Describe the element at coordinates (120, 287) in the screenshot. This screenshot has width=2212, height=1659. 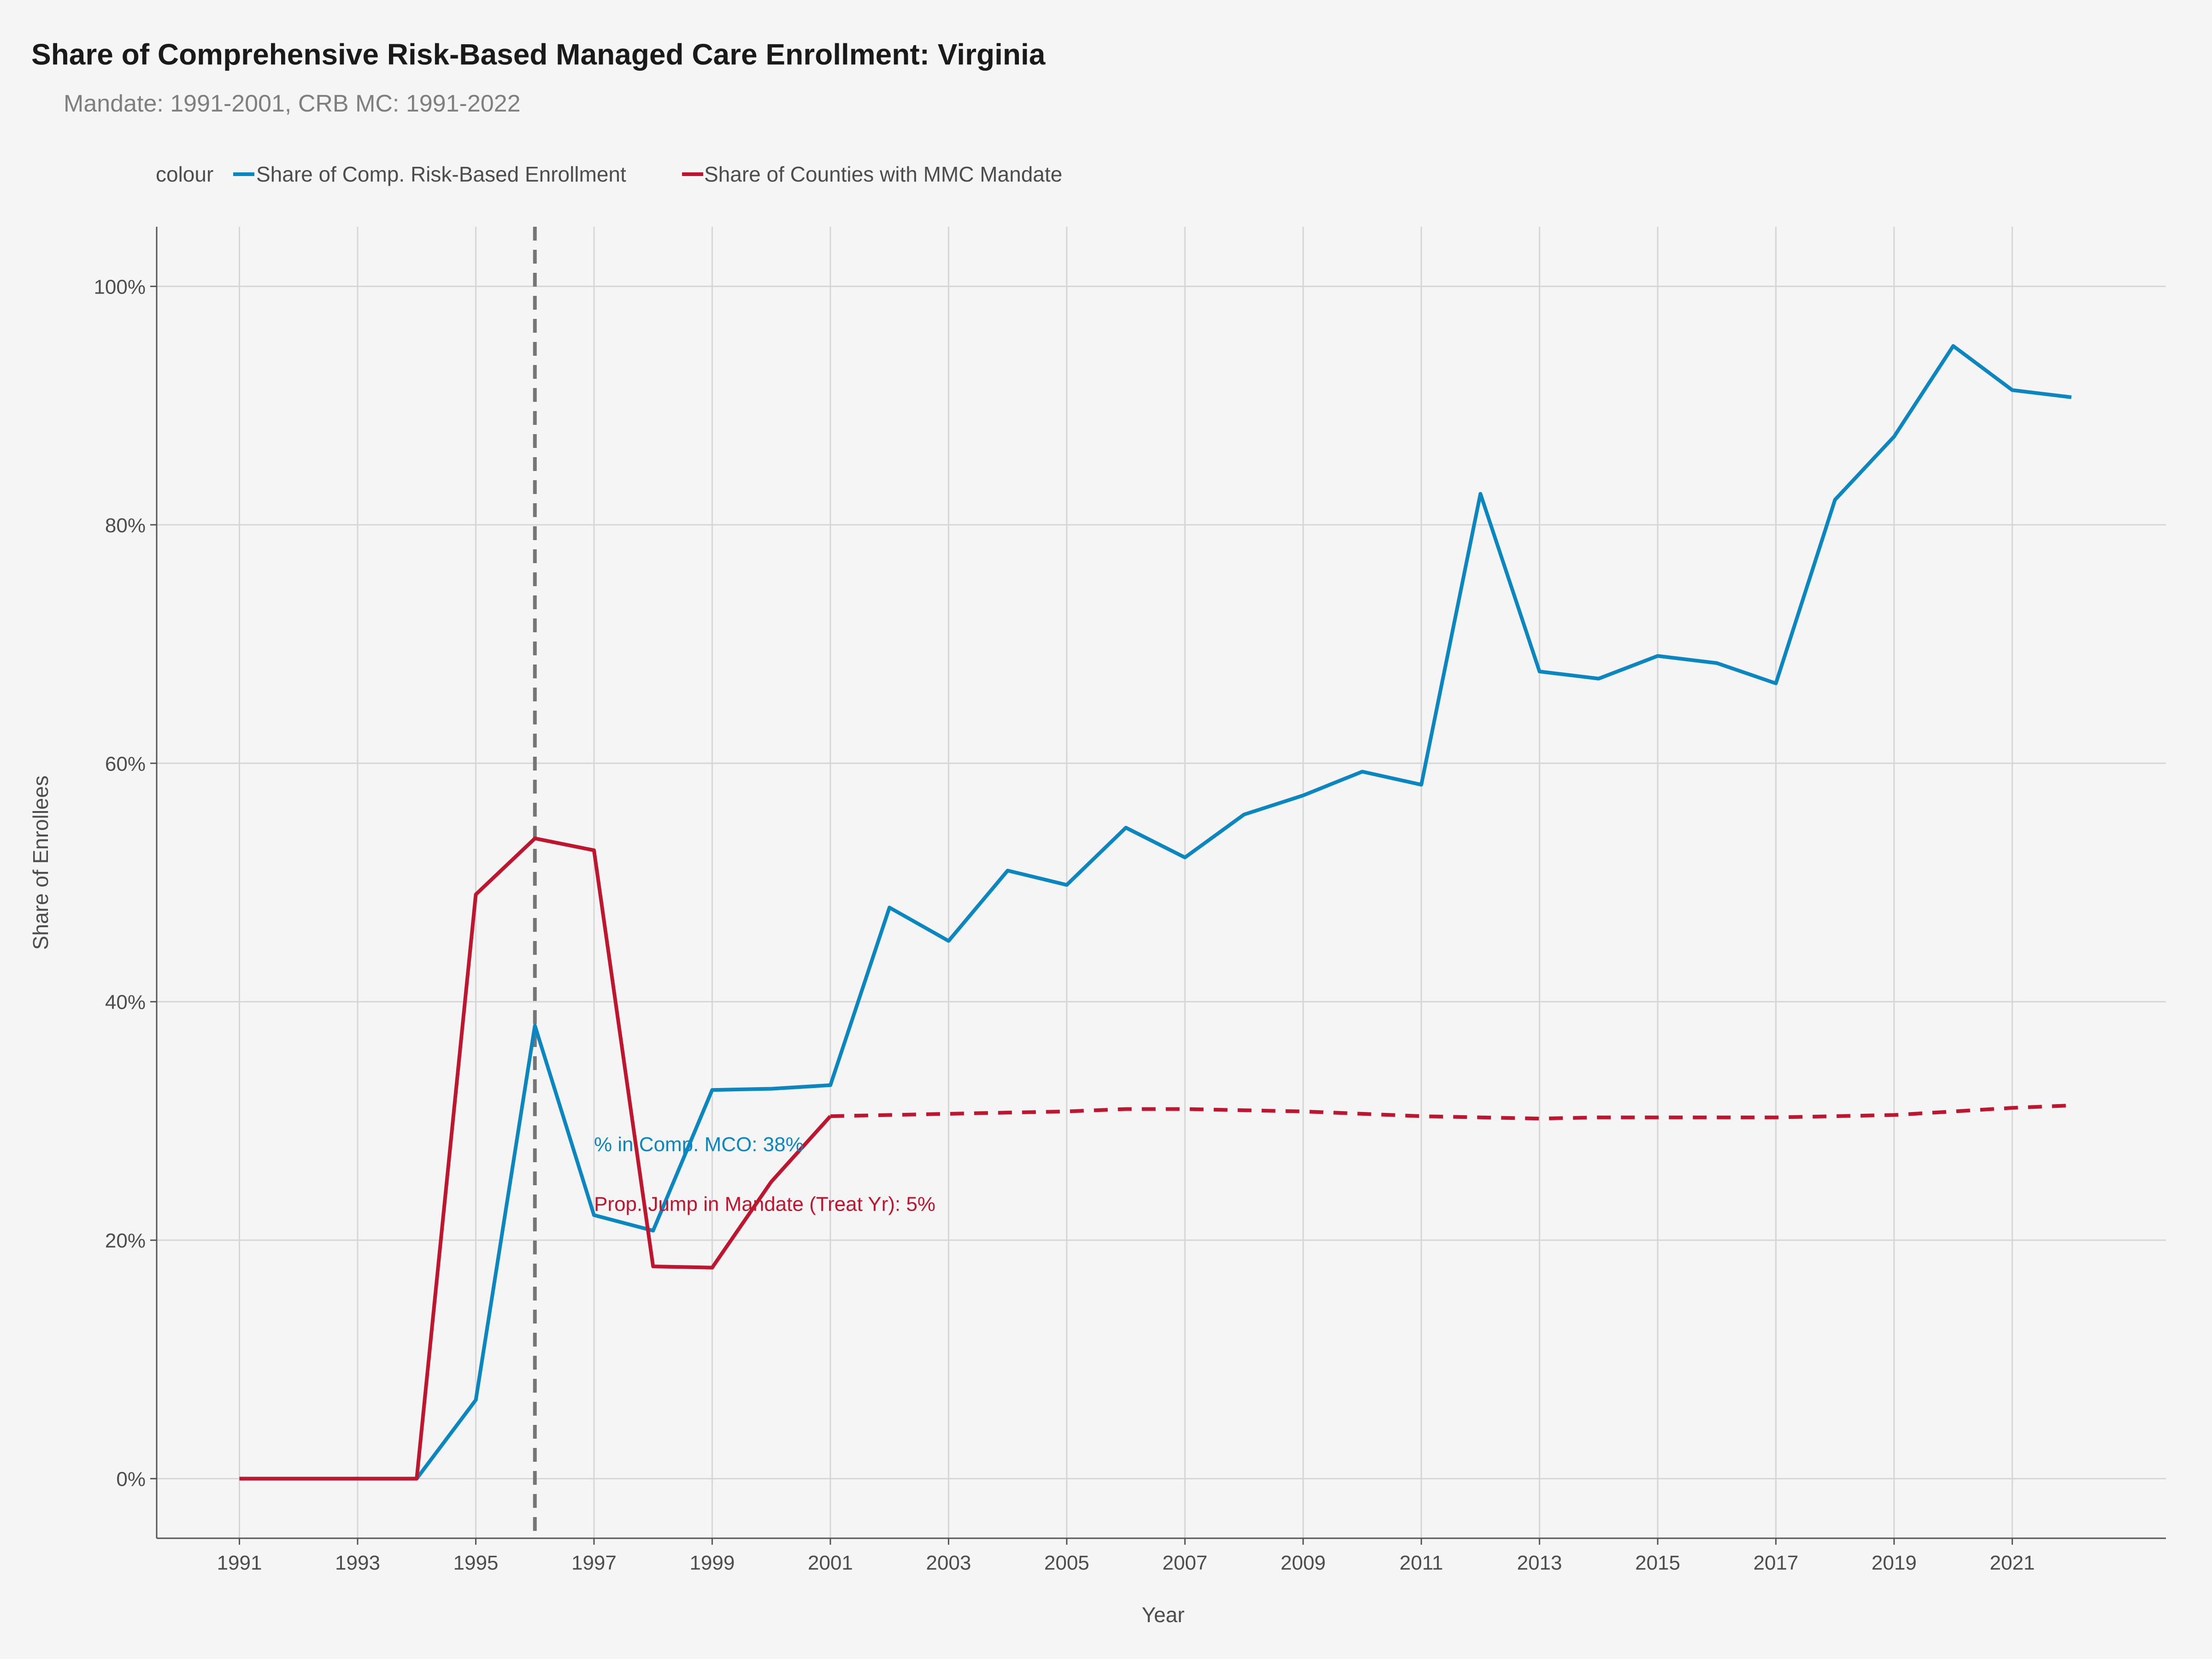
I see `y-tick-label: 100%` at that location.